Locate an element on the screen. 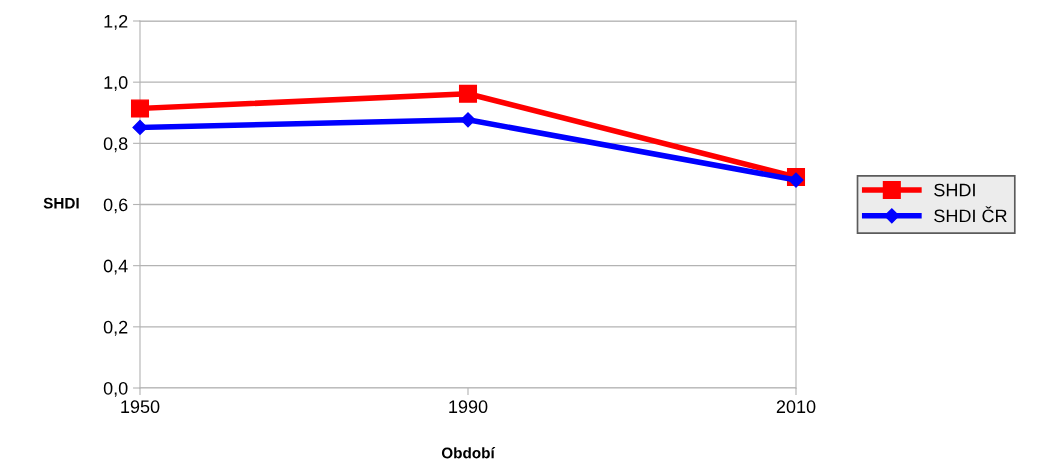 The image size is (1044, 472). legend-label: SHDI is located at coordinates (954, 190).